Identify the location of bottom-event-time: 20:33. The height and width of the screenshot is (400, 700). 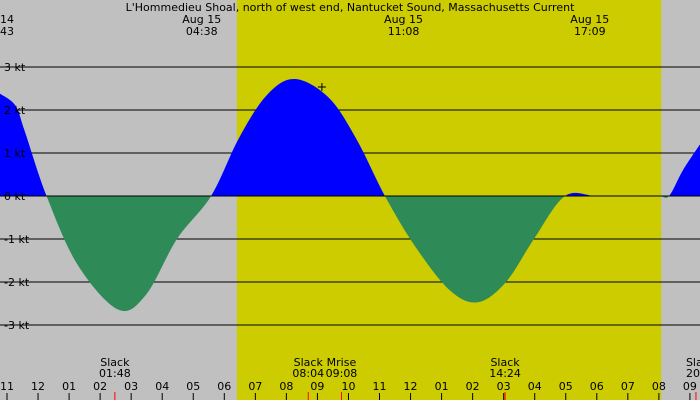
(693, 373).